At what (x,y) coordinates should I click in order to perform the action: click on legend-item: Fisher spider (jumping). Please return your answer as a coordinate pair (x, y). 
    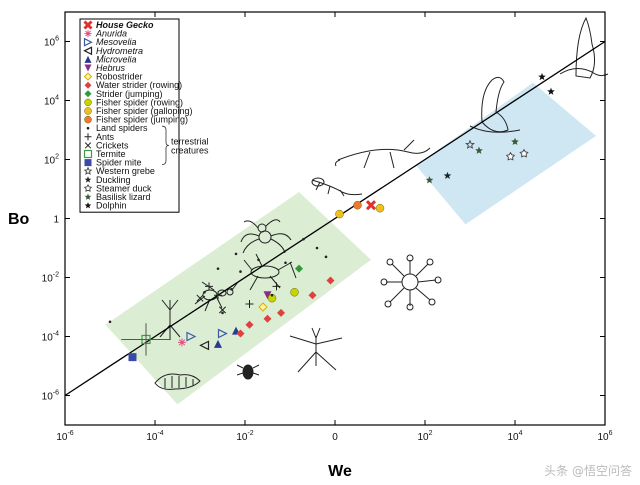
    Looking at the image, I should click on (136, 120).